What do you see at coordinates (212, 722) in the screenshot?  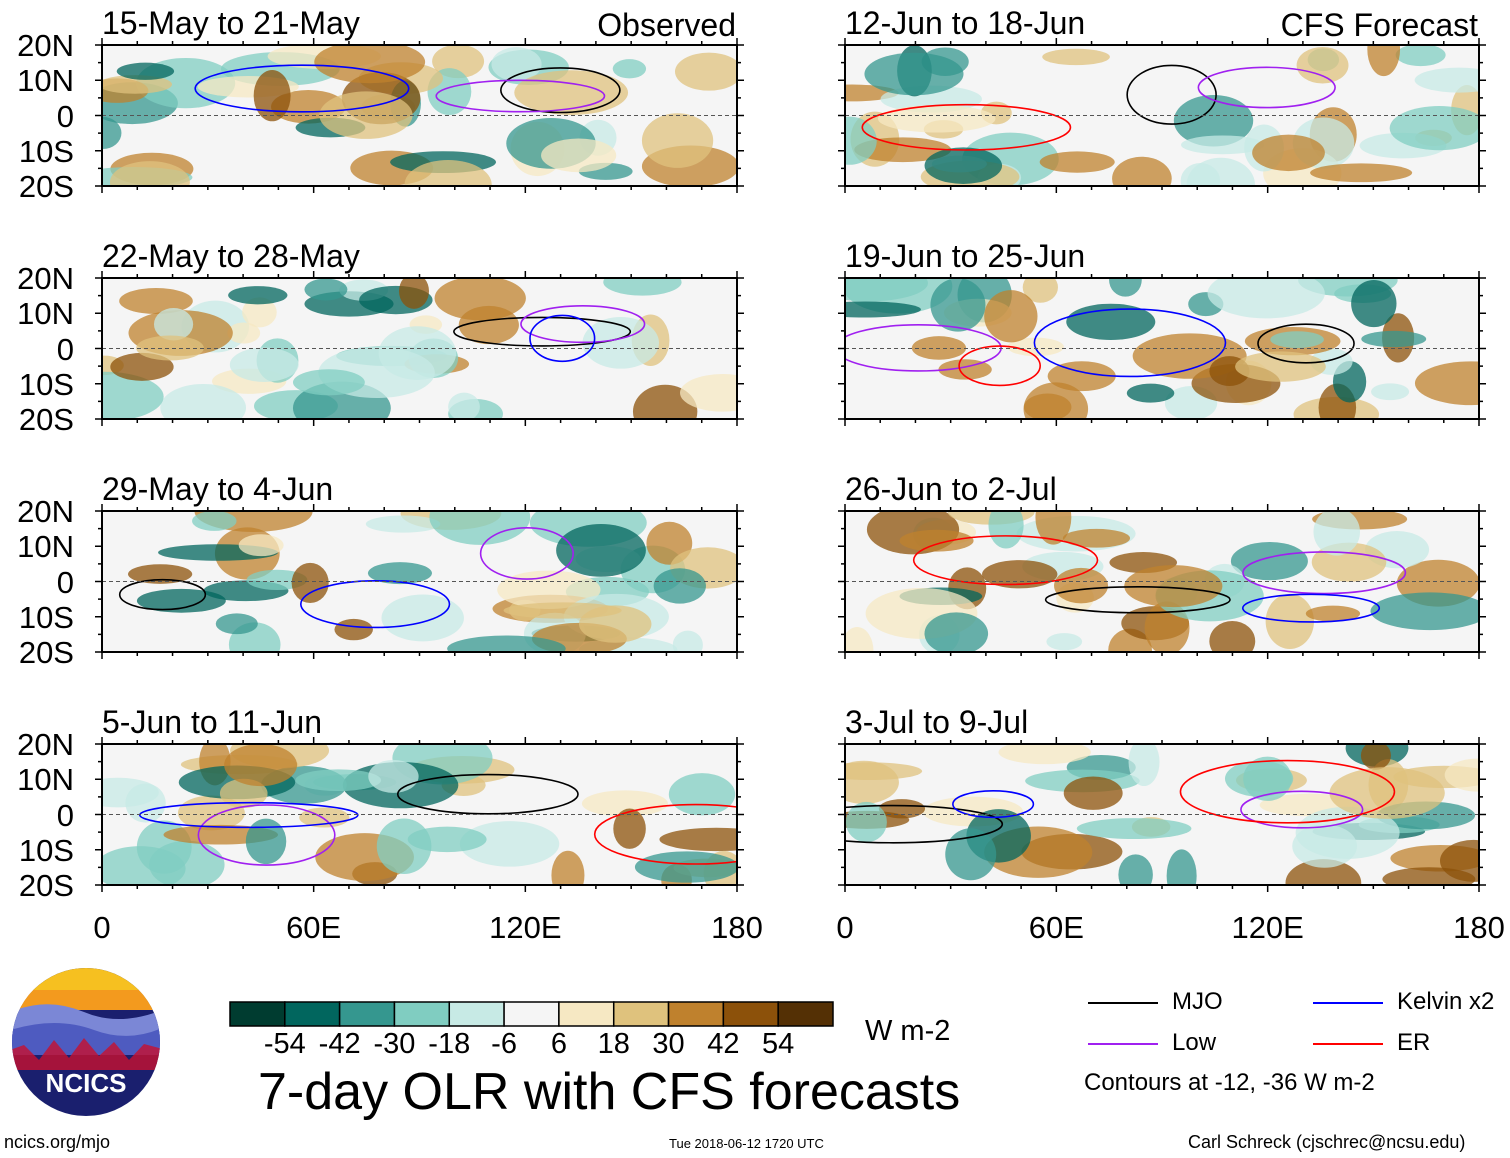 I see `panel-title: 5-Jun to 11-Jun` at bounding box center [212, 722].